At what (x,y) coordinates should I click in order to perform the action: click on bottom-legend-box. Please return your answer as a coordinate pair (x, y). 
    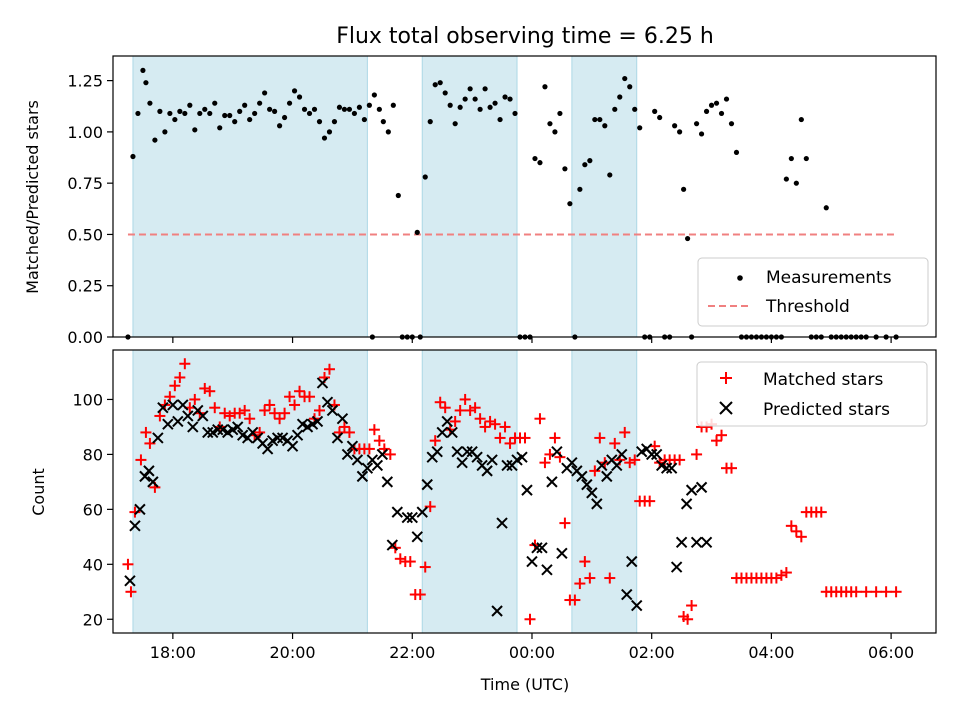
    Looking at the image, I should click on (812, 394).